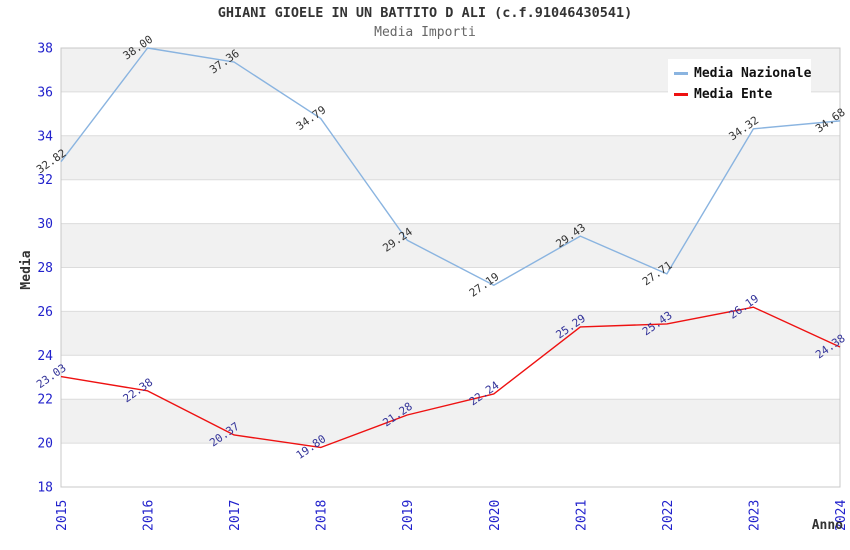  Describe the element at coordinates (681, 73) in the screenshot. I see `line-swatch-media-nazionale-icon` at that location.